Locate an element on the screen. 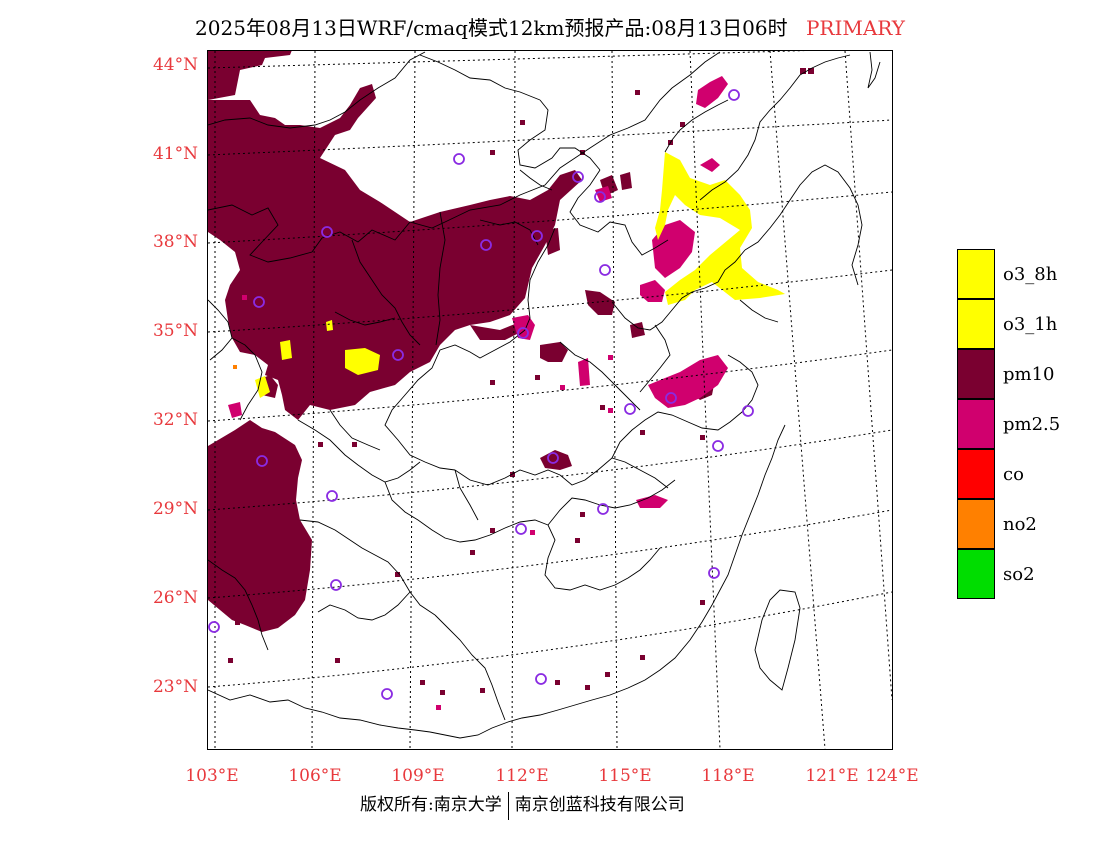  title-text: 2025年08月13日WRF/cmaq模式12km预报产品:08月13日06时 is located at coordinates (491, 28).